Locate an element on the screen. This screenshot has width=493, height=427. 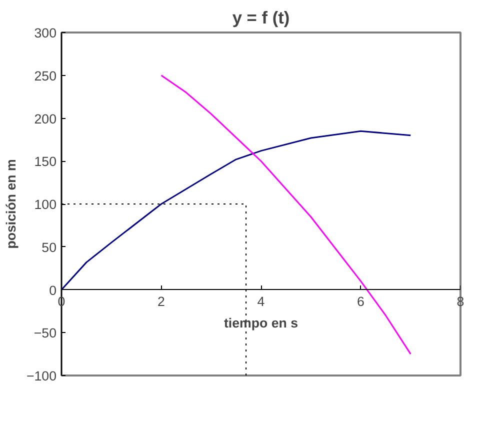
x-tick-label: 2 is located at coordinates (161, 301).